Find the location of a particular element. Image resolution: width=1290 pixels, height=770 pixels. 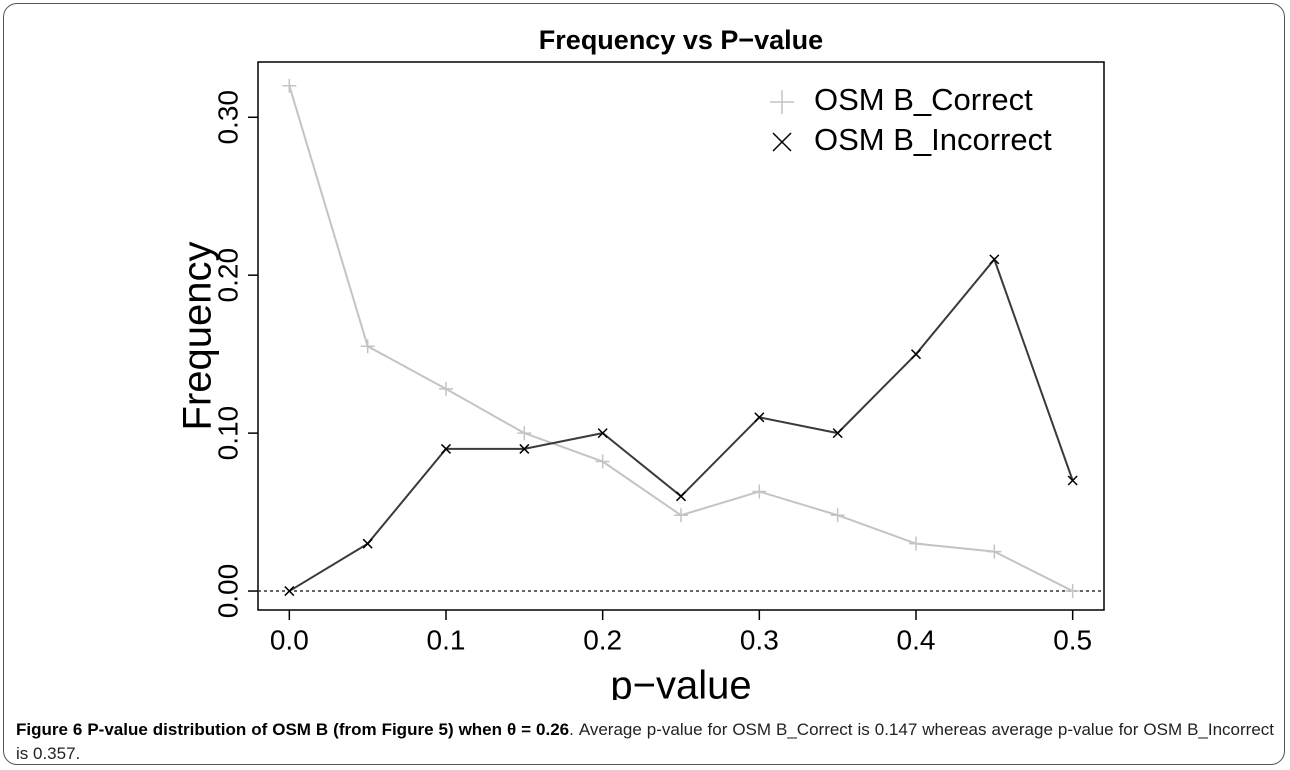

x-tick-label: 0.4 is located at coordinates (916, 639).